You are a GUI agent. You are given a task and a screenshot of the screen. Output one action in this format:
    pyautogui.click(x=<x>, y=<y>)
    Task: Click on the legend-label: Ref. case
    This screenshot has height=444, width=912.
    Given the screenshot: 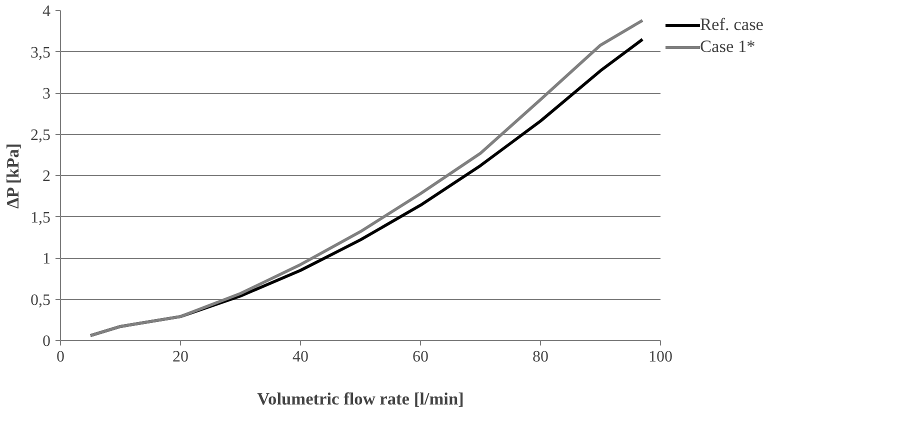 What is the action you would take?
    pyautogui.click(x=732, y=25)
    